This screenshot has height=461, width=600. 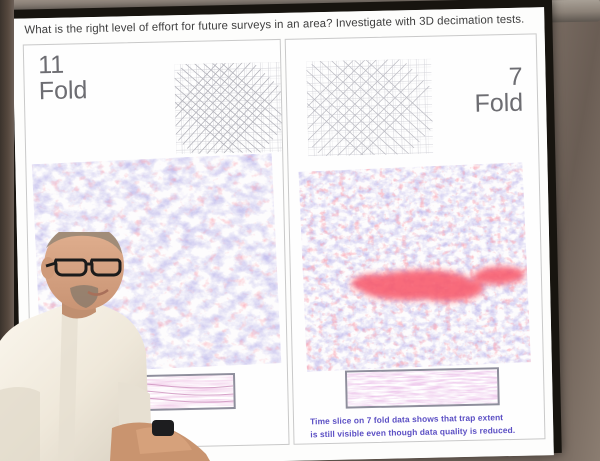 I want to click on shirt-fold, so click(x=20, y=424).